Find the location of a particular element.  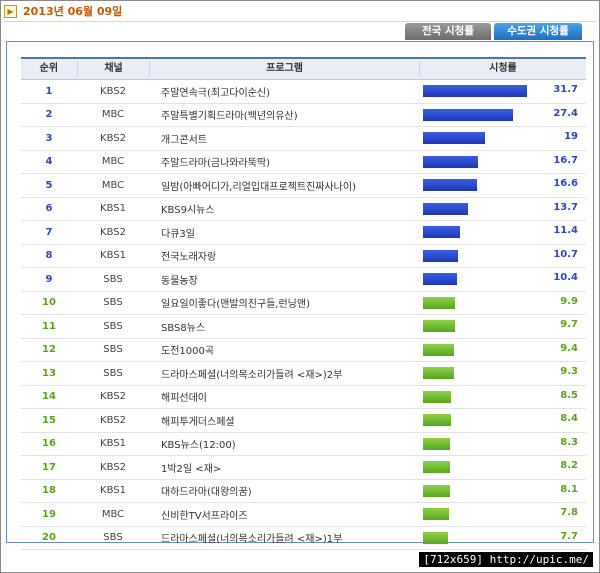

row-program: 드라마스페셜(너의목소리가들려 <재>)1부 is located at coordinates (252, 540).